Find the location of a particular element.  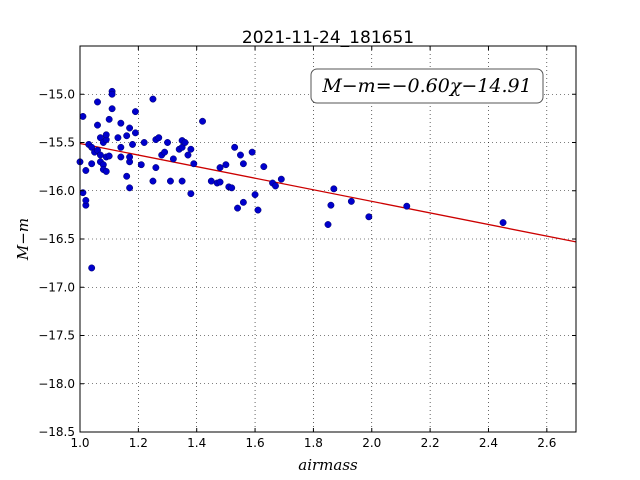

y-axis-label: M−m is located at coordinates (23, 239).